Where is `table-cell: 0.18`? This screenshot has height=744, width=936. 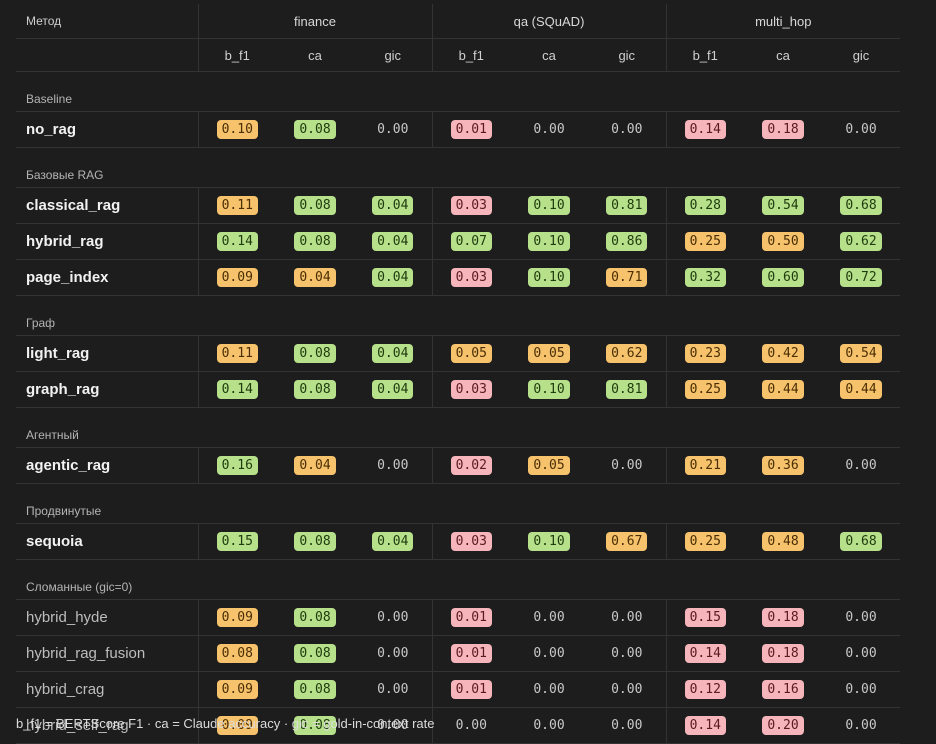
table-cell: 0.18 is located at coordinates (783, 129).